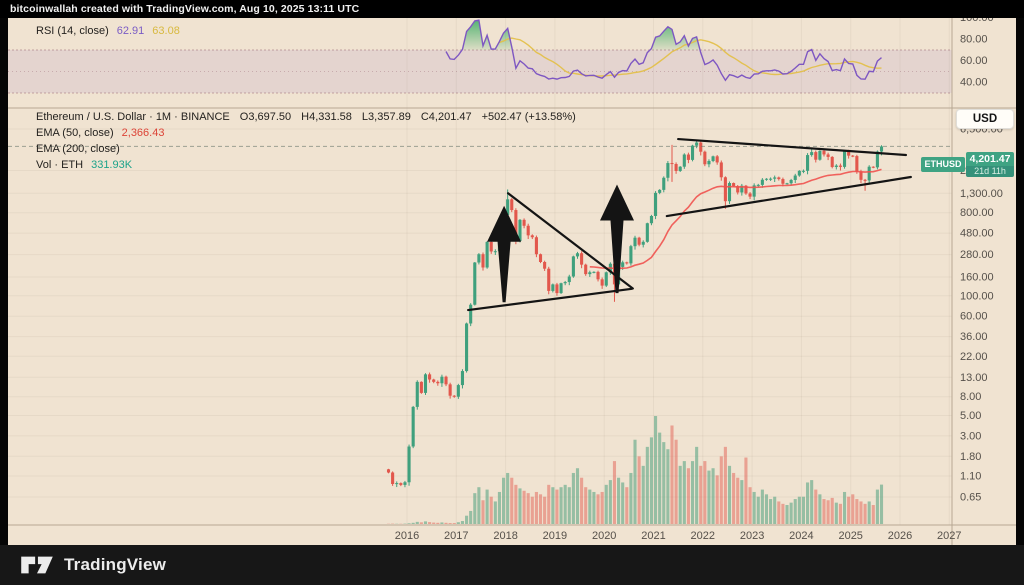  I want to click on symbol-title: Ethereum / U.S. Dollar · 1M · BINANCE, so click(133, 117).